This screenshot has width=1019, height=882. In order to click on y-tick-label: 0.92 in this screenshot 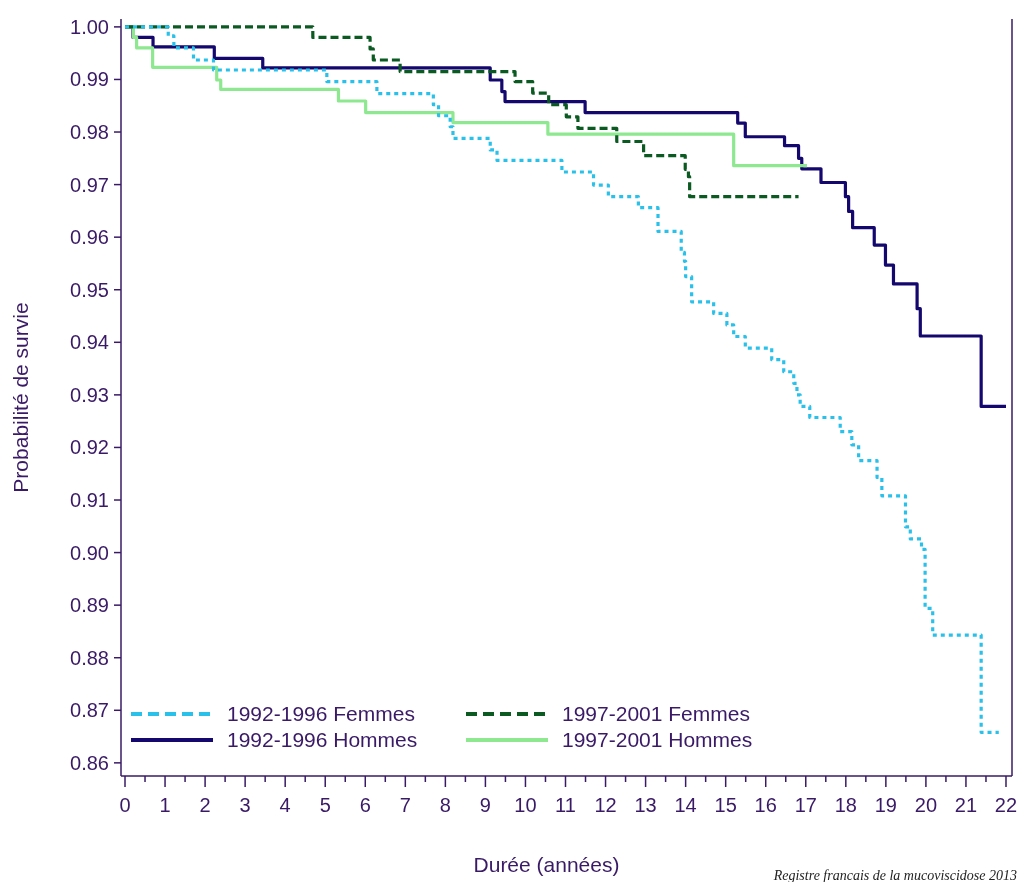, I will do `click(89, 447)`.